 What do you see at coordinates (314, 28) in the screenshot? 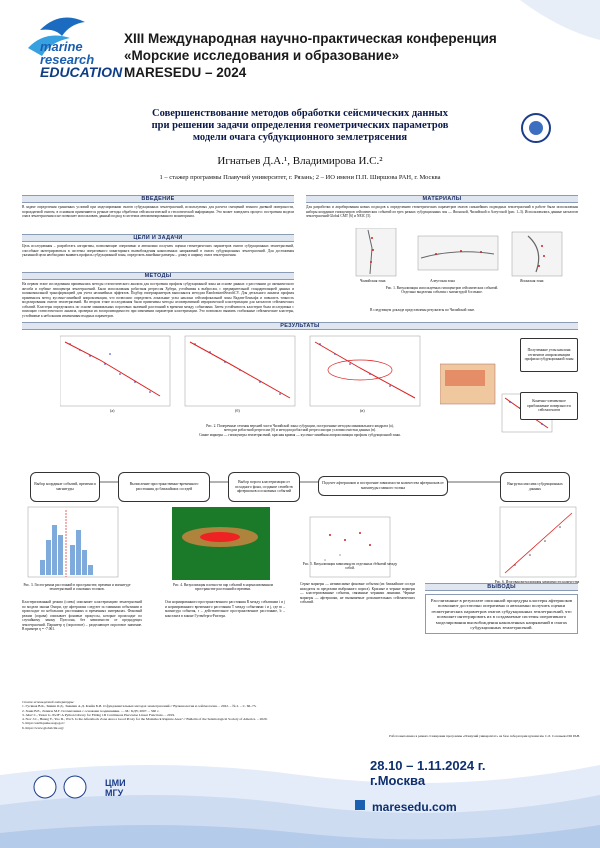
I see `header-art` at bounding box center [314, 28].